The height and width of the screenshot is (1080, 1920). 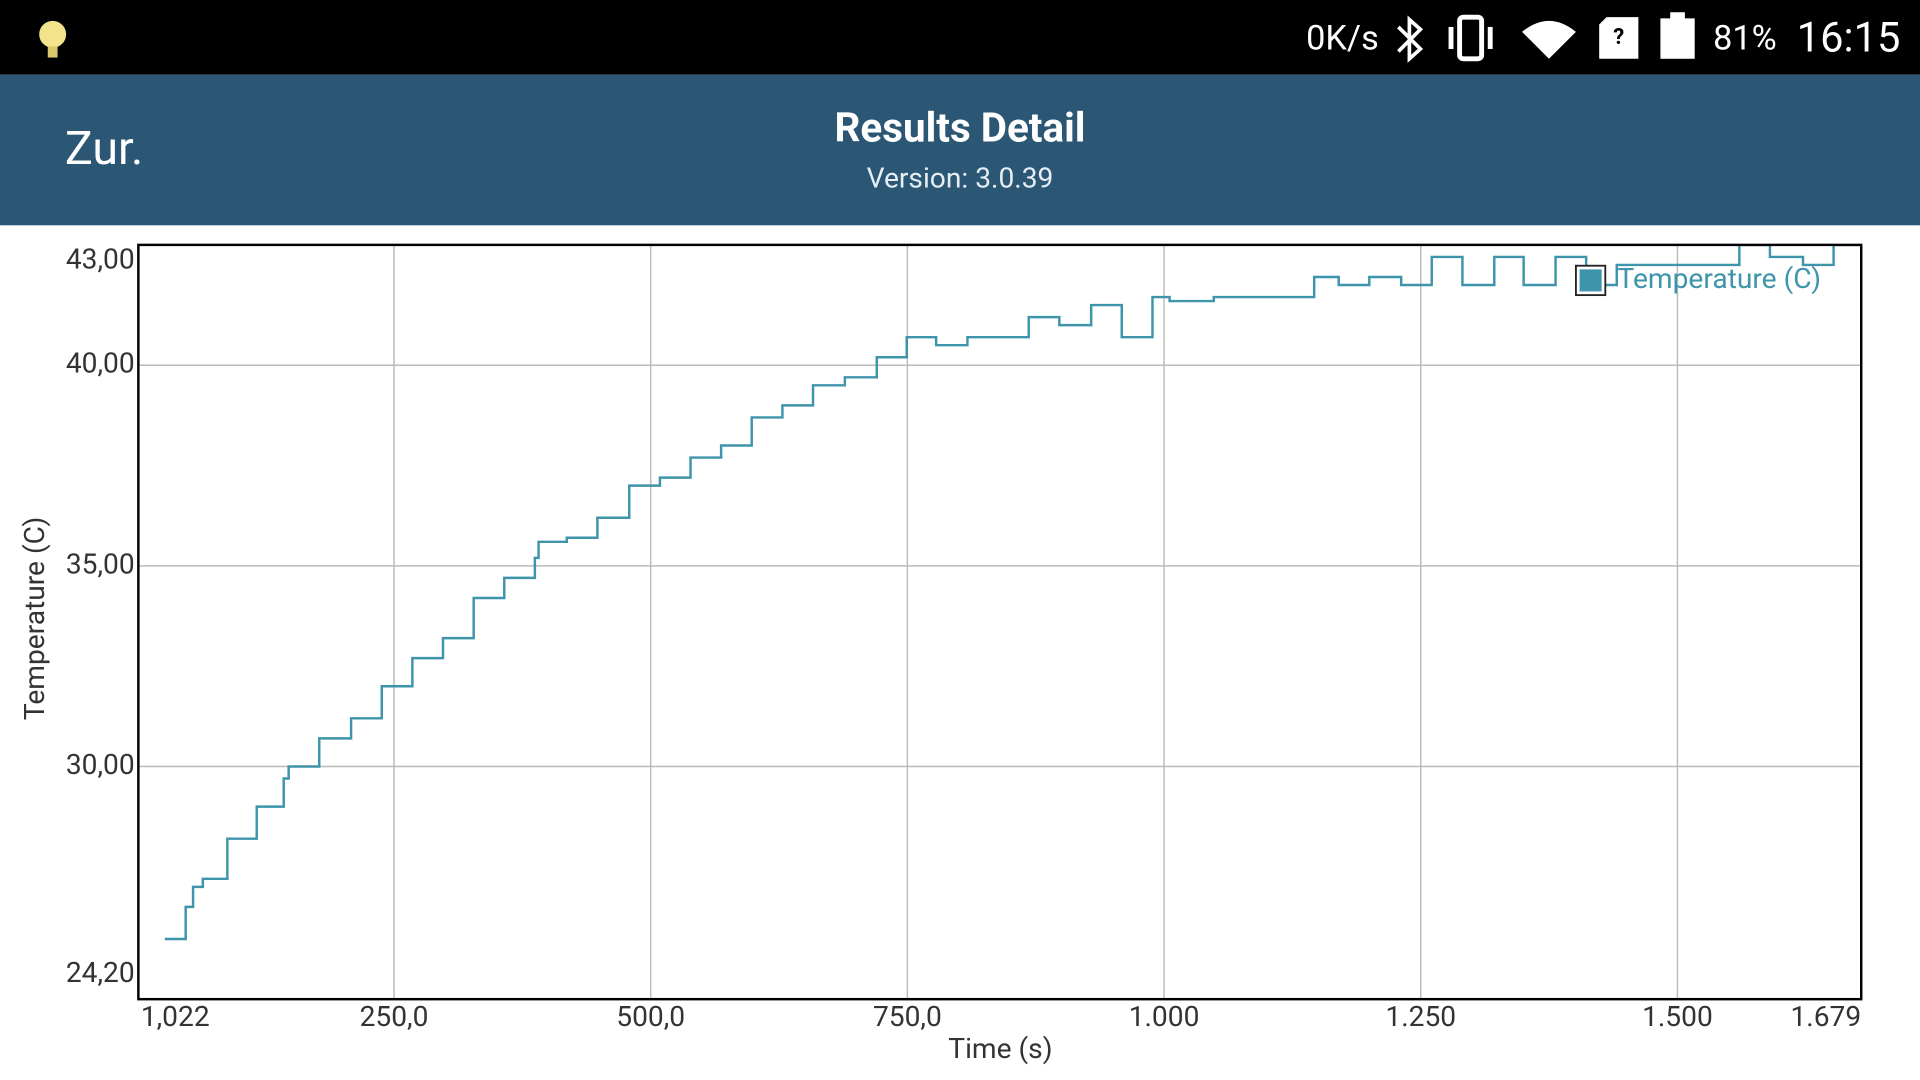 I want to click on x-tick-label: 500,0, so click(x=650, y=1016).